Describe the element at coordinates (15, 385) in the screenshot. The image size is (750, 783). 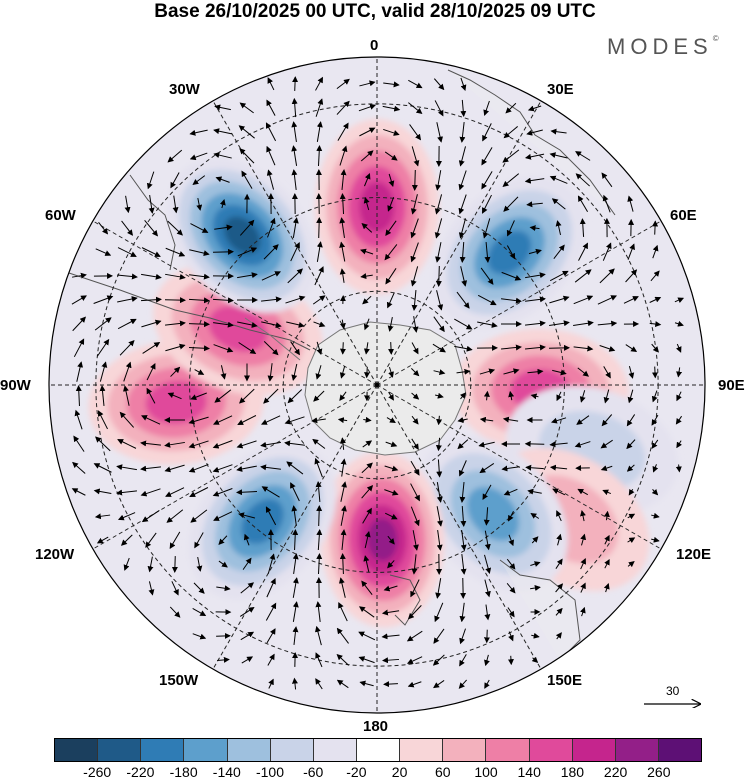
I see `lon-label-90w: 90W` at that location.